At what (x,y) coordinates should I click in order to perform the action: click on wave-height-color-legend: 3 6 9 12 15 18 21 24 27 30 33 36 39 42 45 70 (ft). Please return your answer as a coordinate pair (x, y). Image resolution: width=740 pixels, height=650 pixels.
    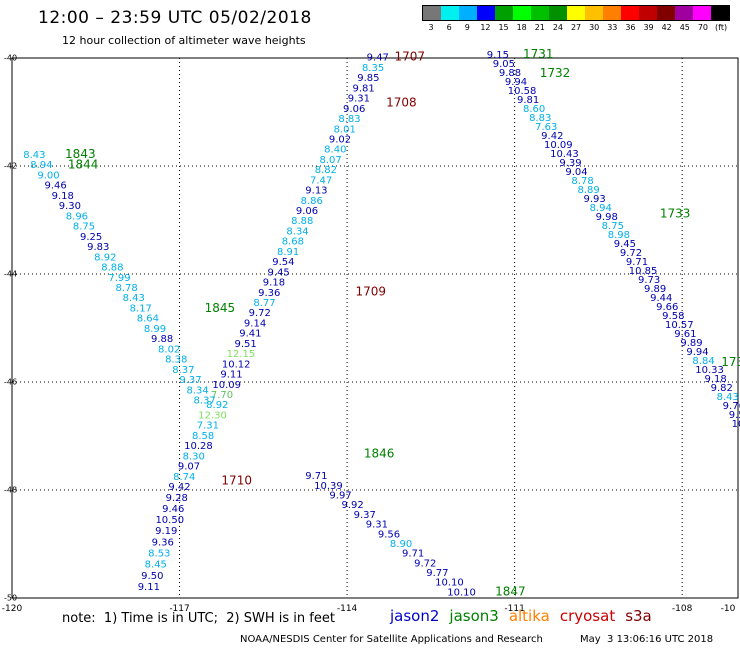
    Looking at the image, I should click on (576, 20).